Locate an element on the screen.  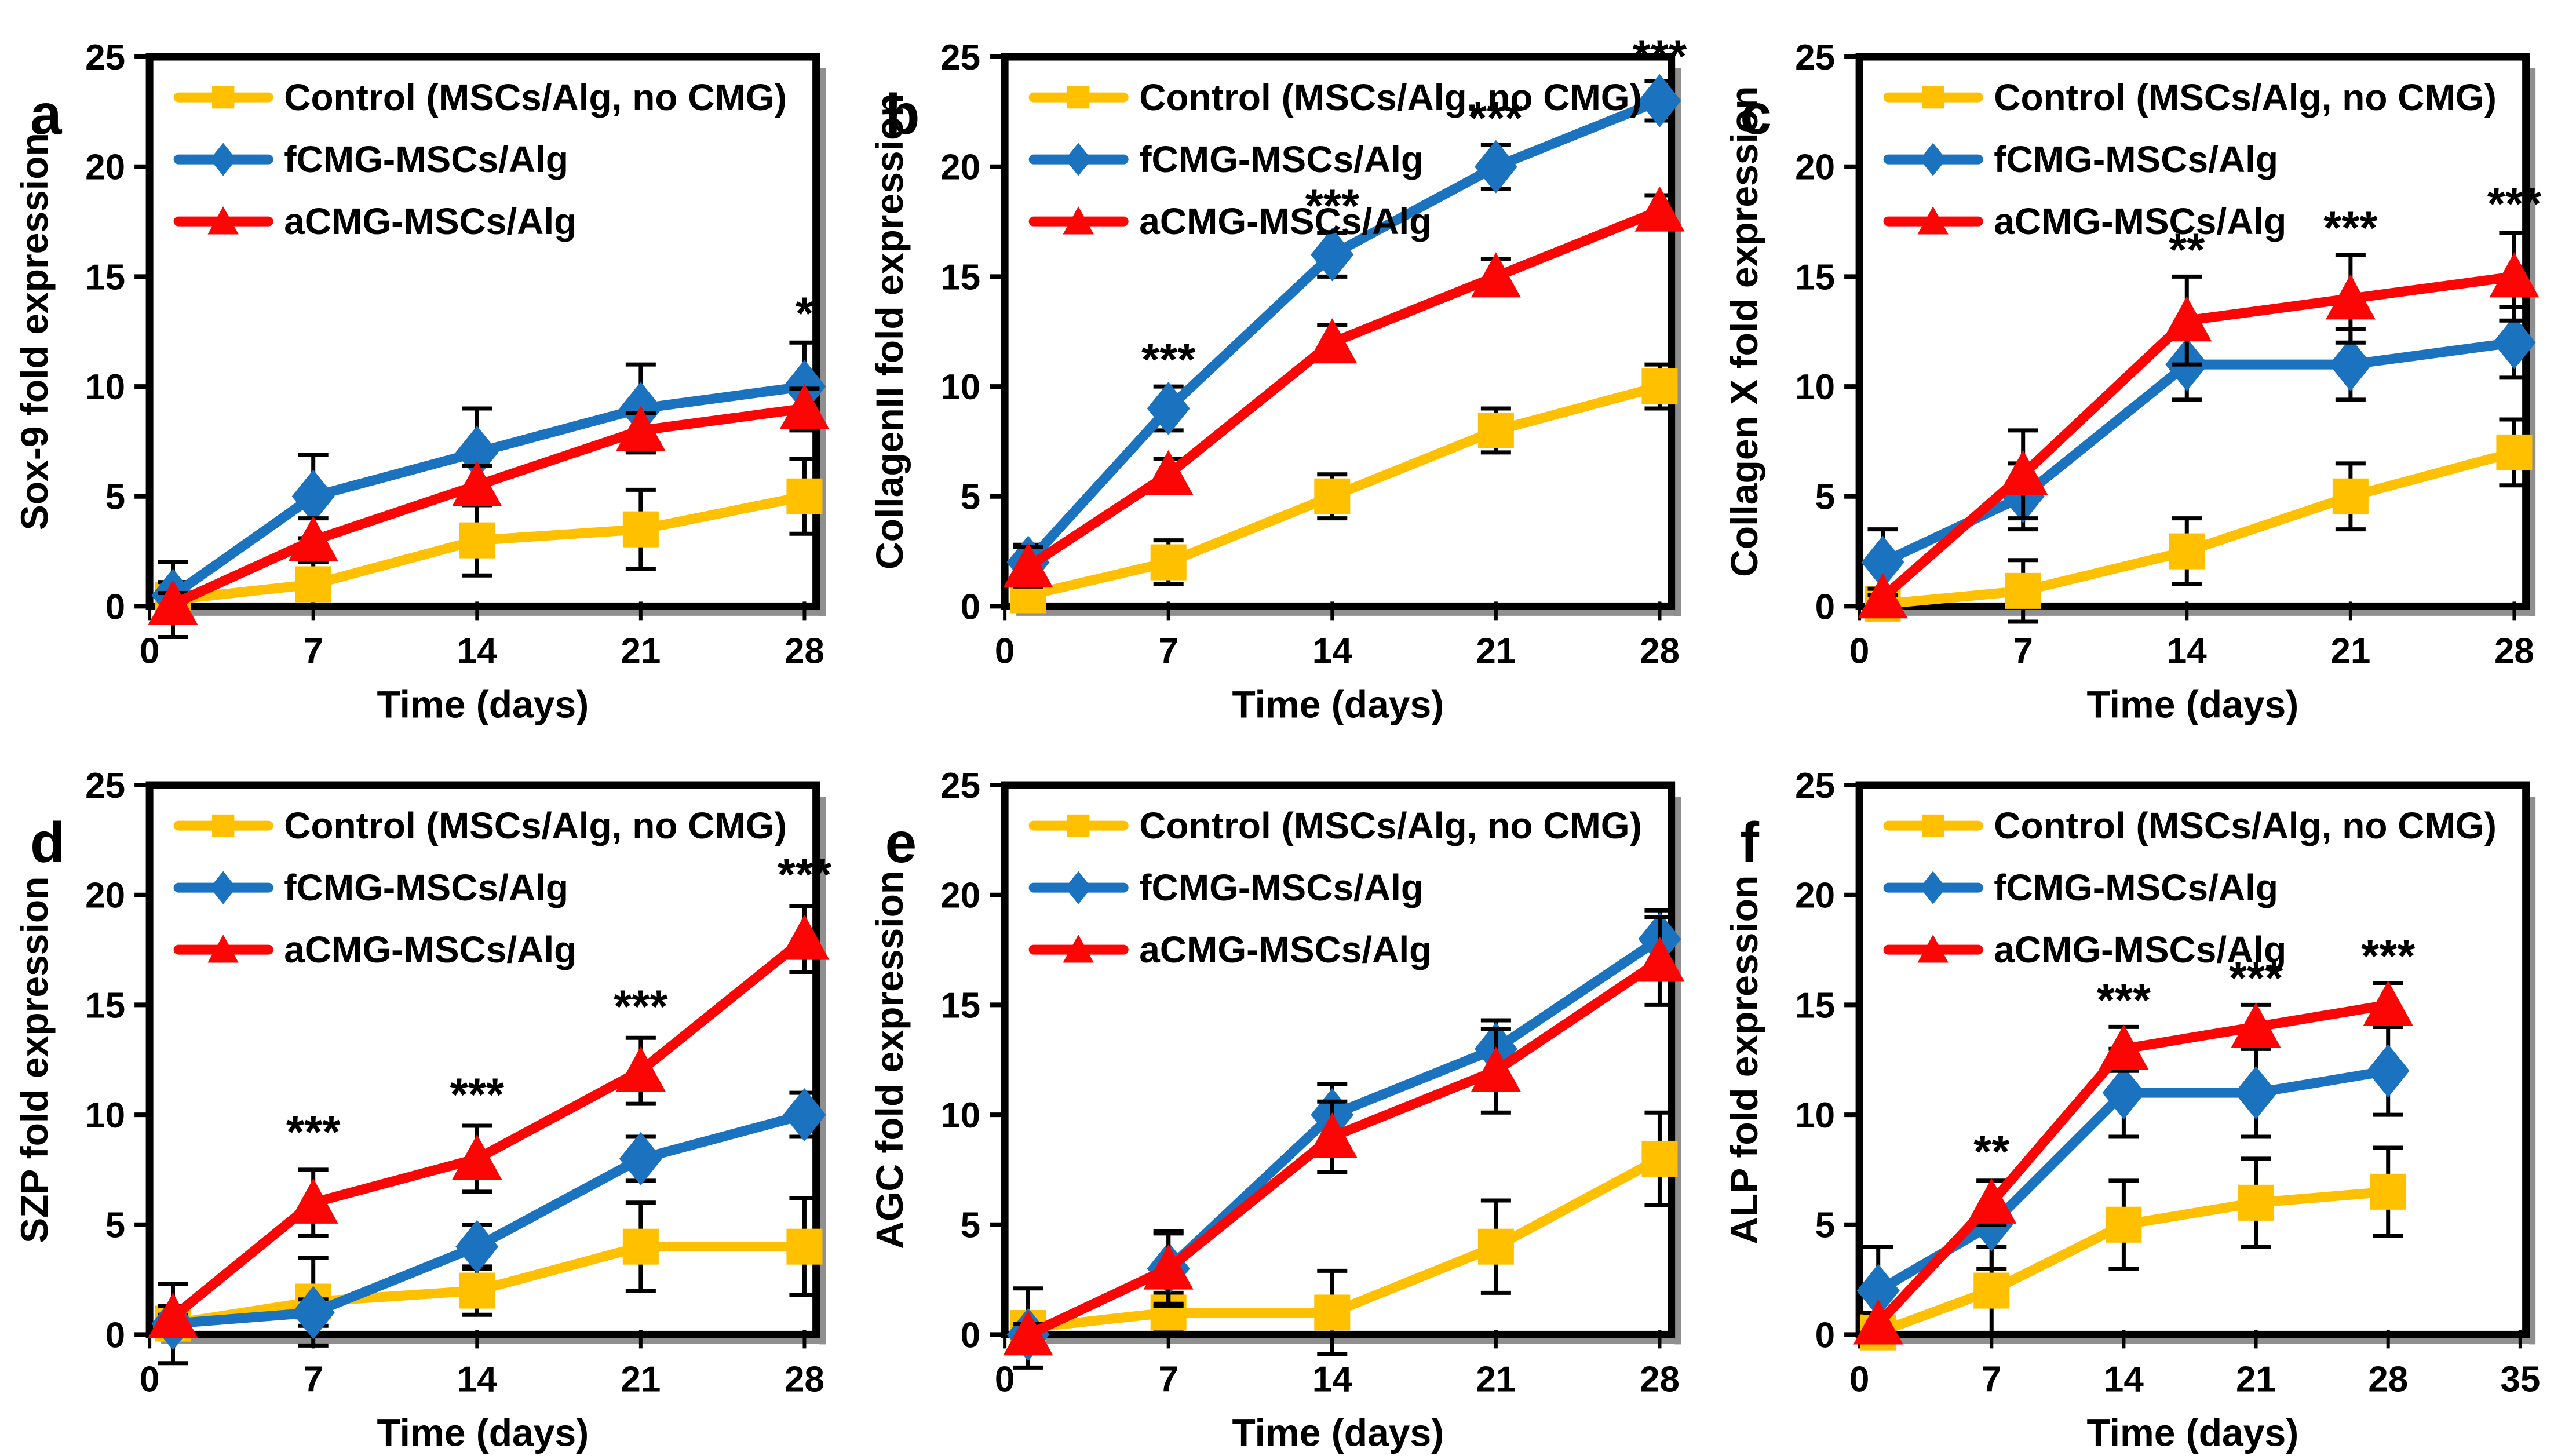
y-axis-title: Sox-9 fold expression is located at coordinates (34, 331).